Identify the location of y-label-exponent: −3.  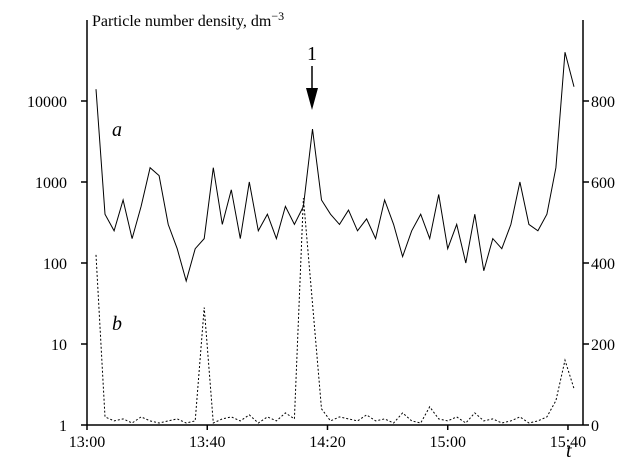
(277, 16).